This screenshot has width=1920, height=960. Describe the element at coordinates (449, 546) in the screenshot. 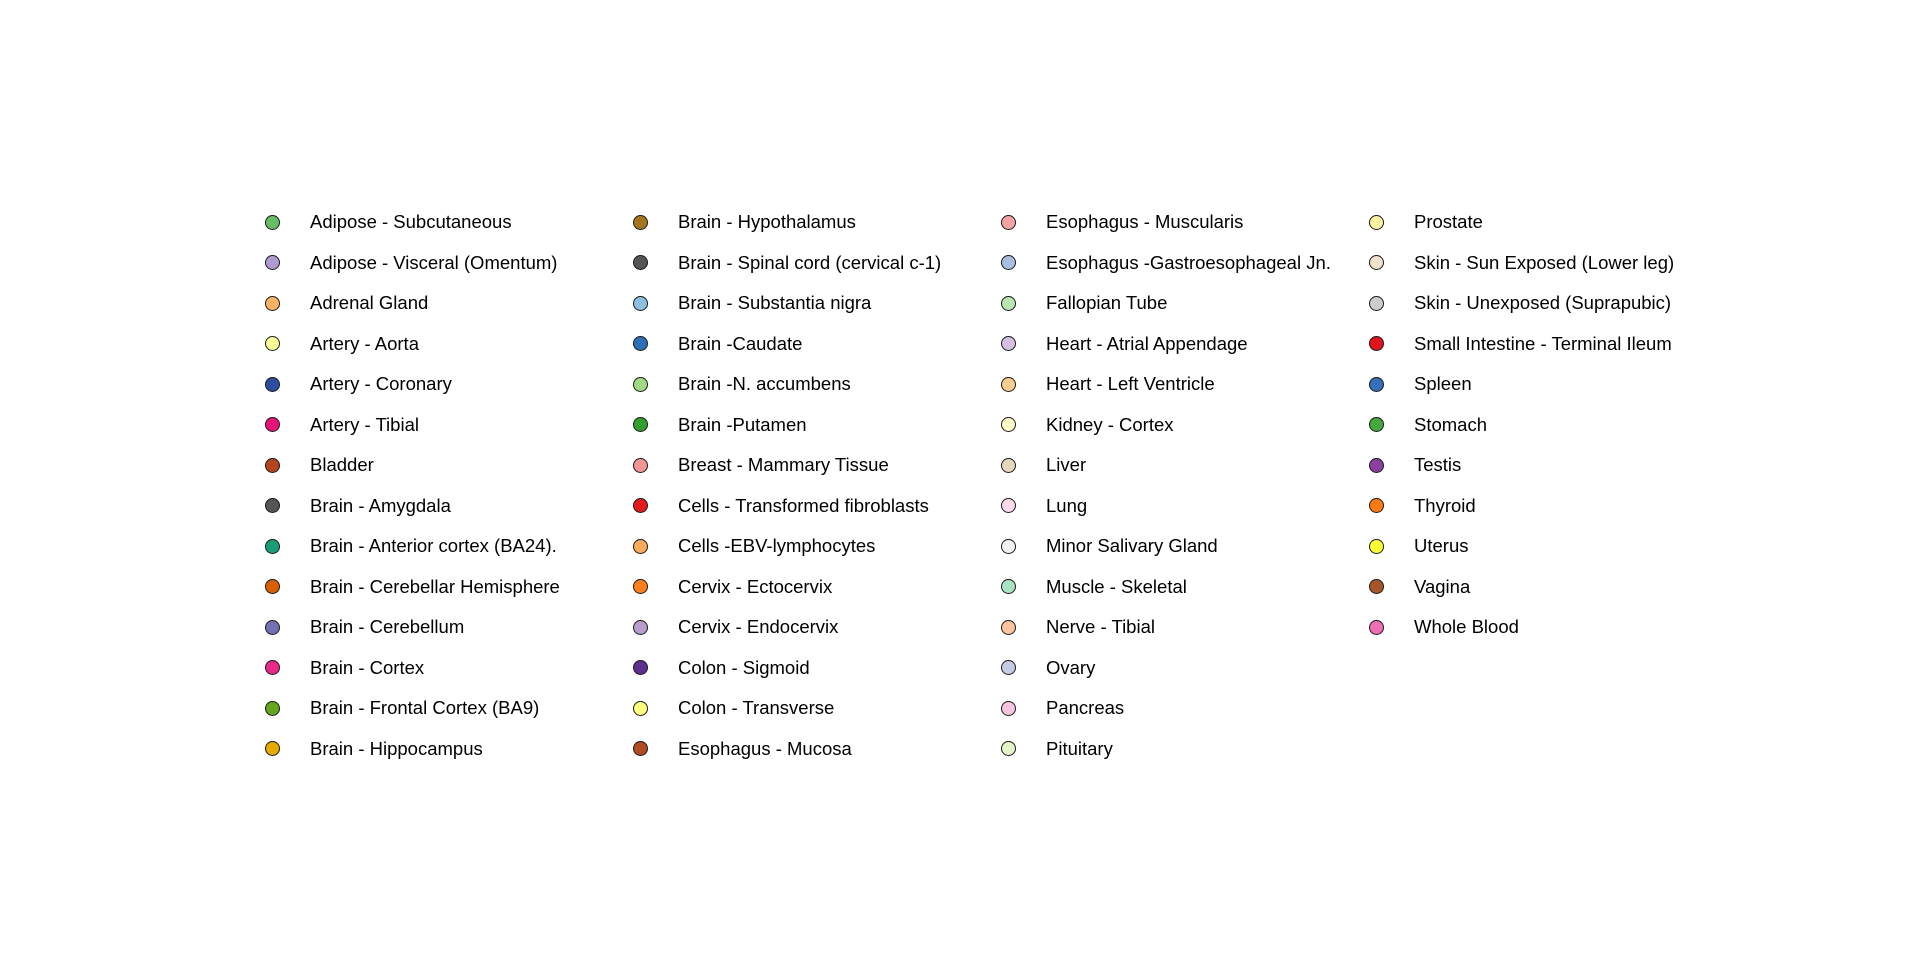

I see `legend-entry: Brain - Anterior cortex (BA24).` at that location.